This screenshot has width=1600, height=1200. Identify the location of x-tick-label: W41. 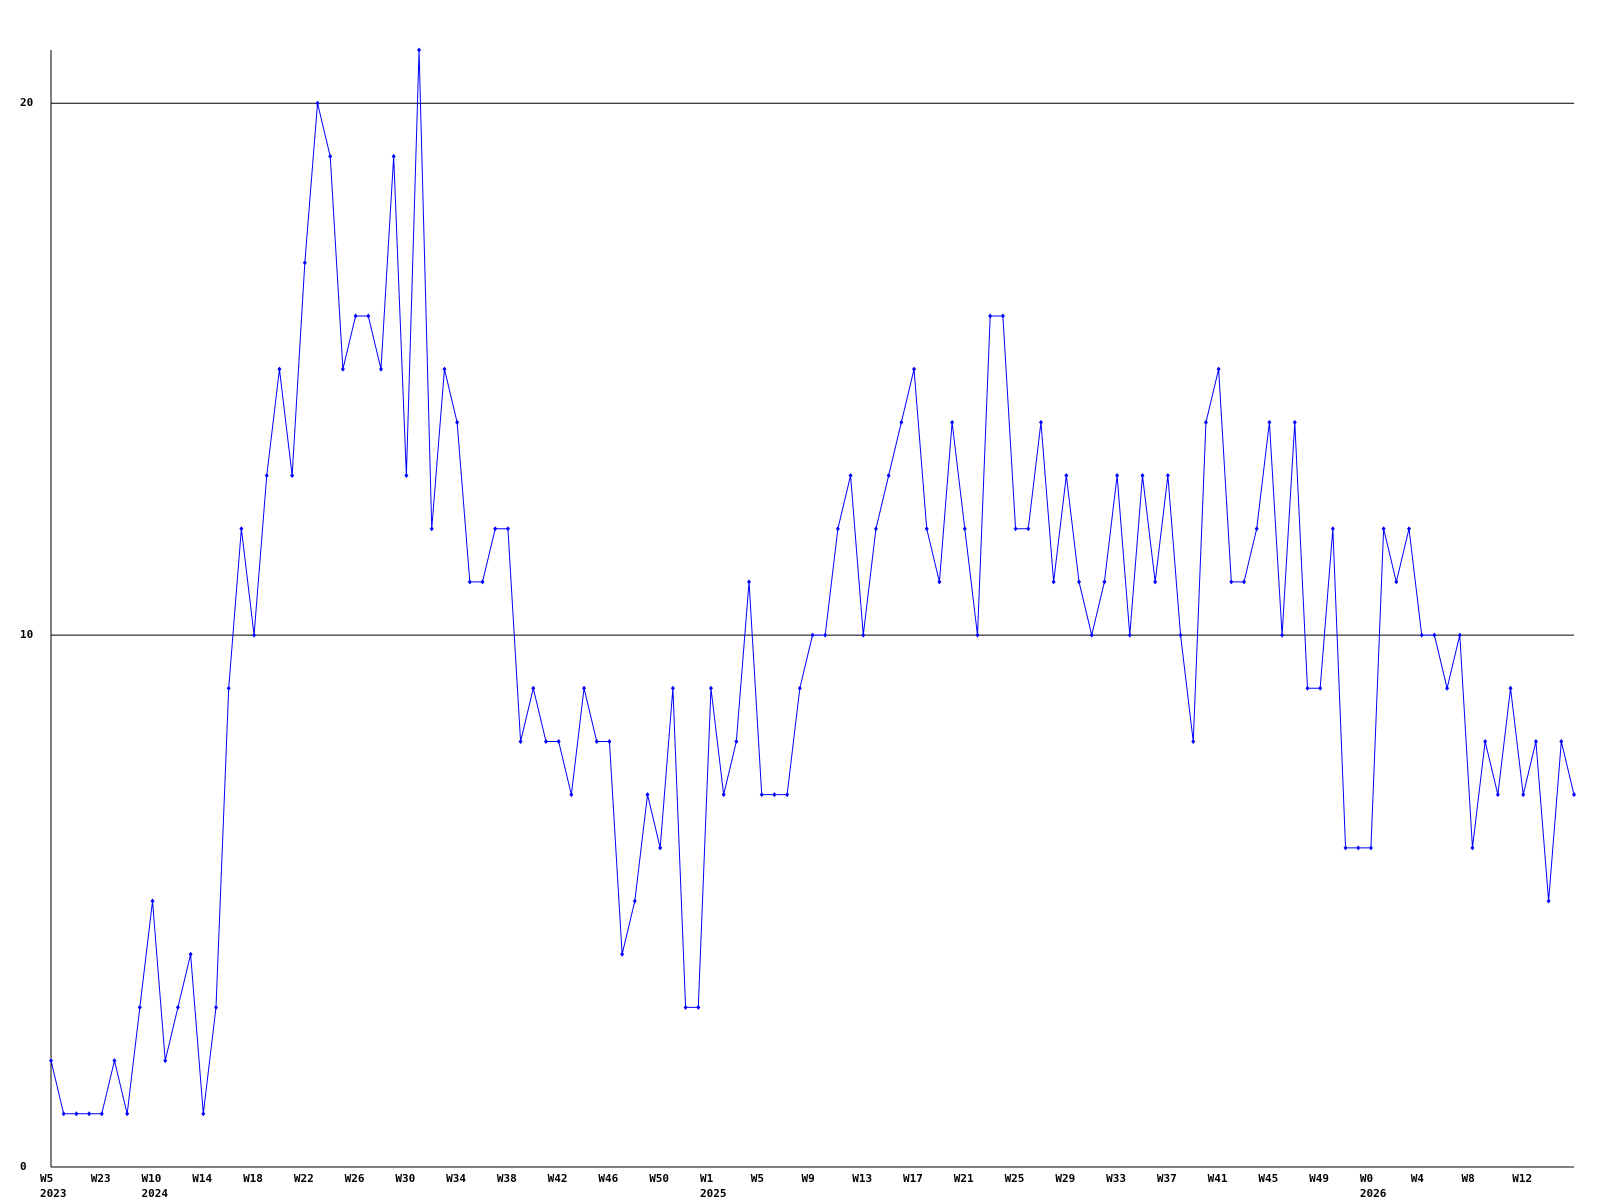
(1218, 1178).